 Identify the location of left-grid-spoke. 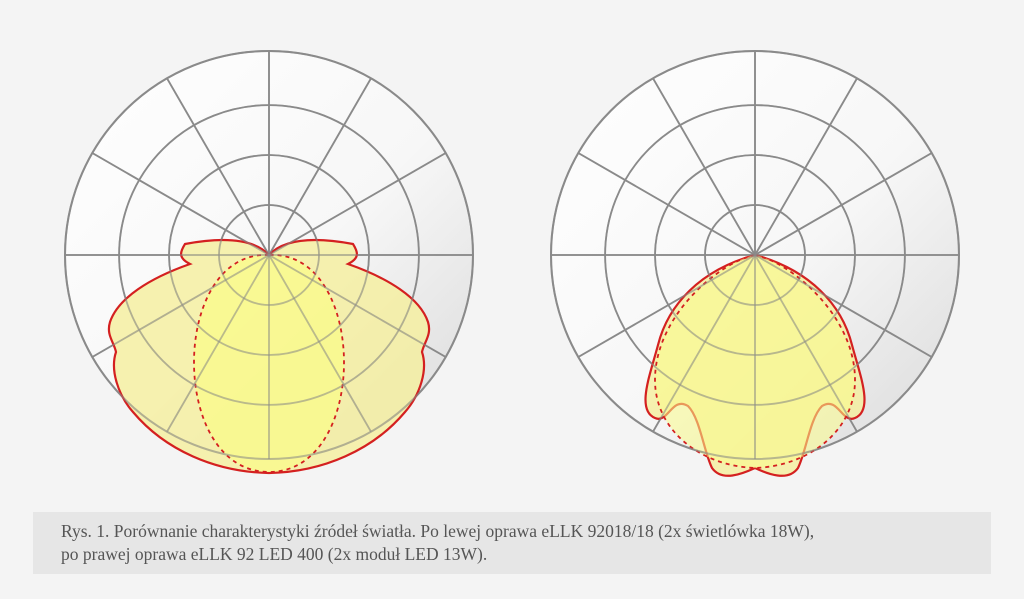
(269, 255).